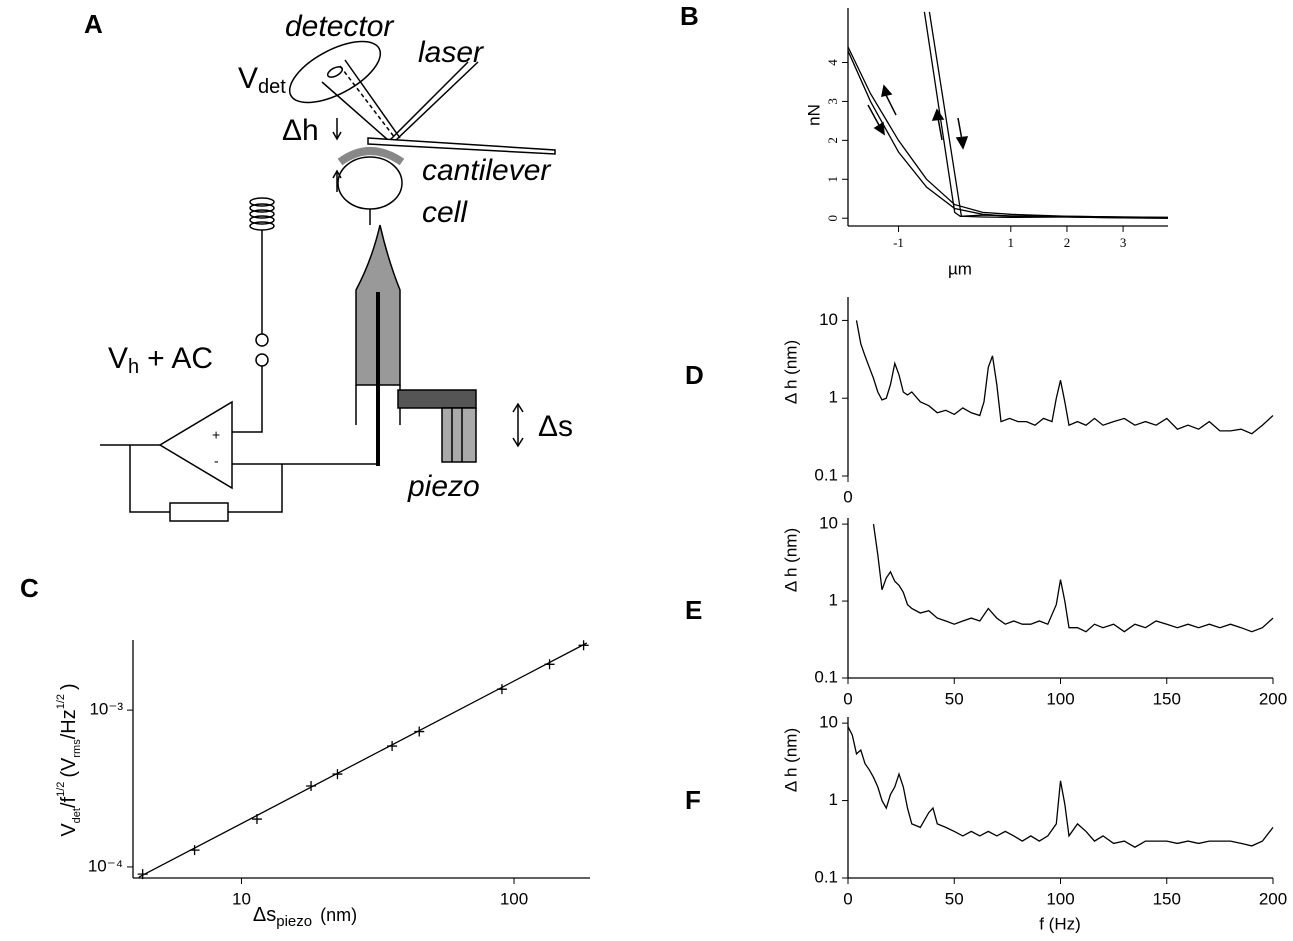 The width and height of the screenshot is (1293, 941). Describe the element at coordinates (813, 115) in the screenshot. I see `y-axis-label: nN` at that location.